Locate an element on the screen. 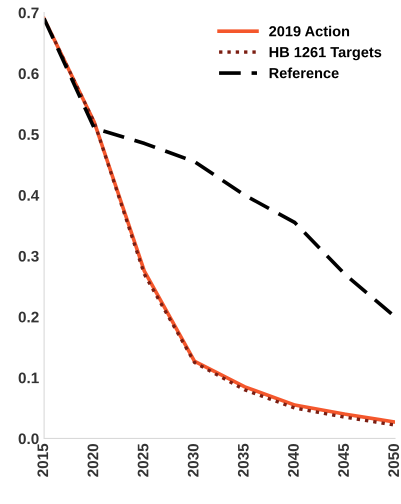  legend-label: HB 1261 Targets is located at coordinates (326, 53).